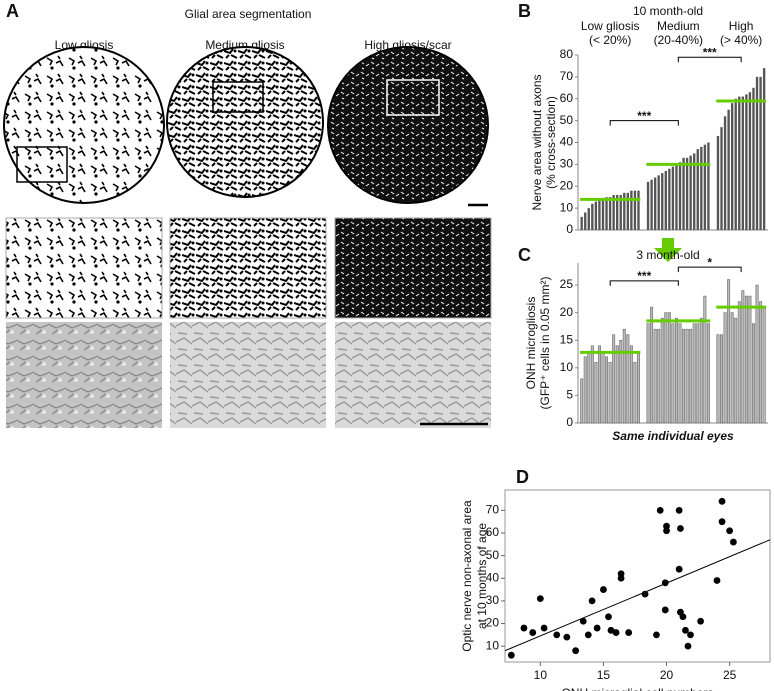 Image resolution: width=774 pixels, height=691 pixels. I want to click on y-axis-label: at 10 months of age, so click(482, 576).